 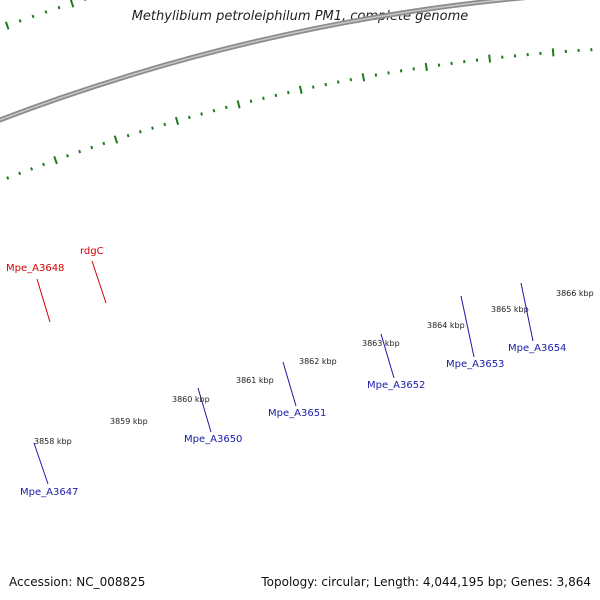 I want to click on gene-label-mpe-a3650: Mpe_A3650, so click(x=213, y=439).